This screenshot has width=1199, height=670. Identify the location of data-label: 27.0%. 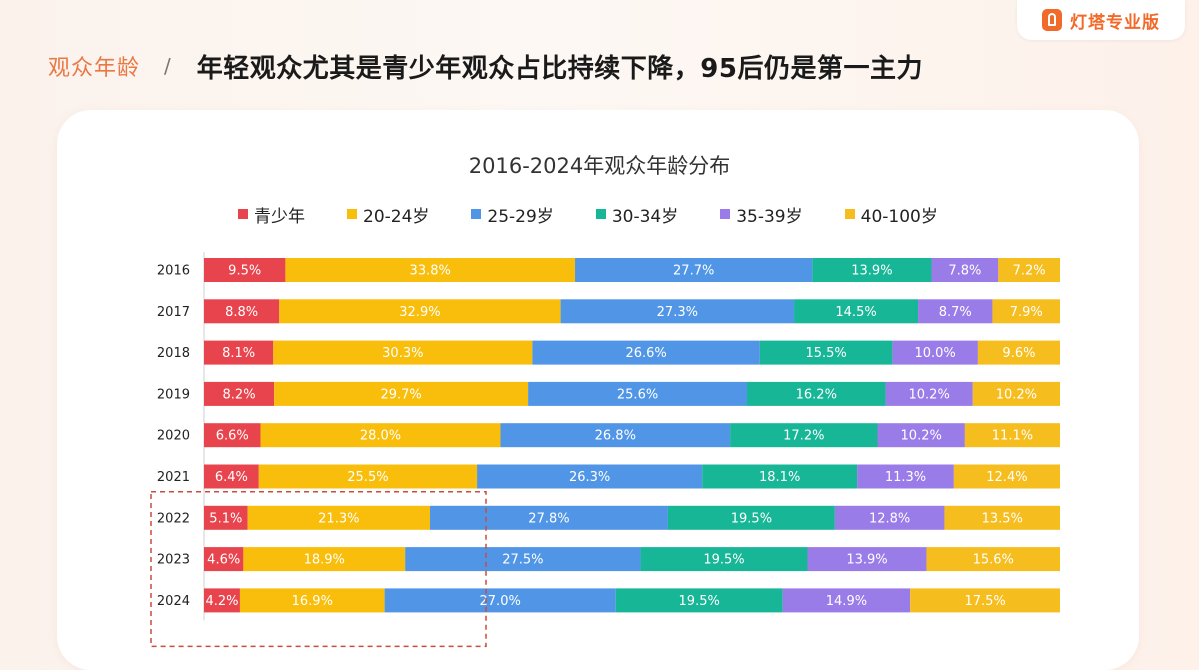
(500, 601).